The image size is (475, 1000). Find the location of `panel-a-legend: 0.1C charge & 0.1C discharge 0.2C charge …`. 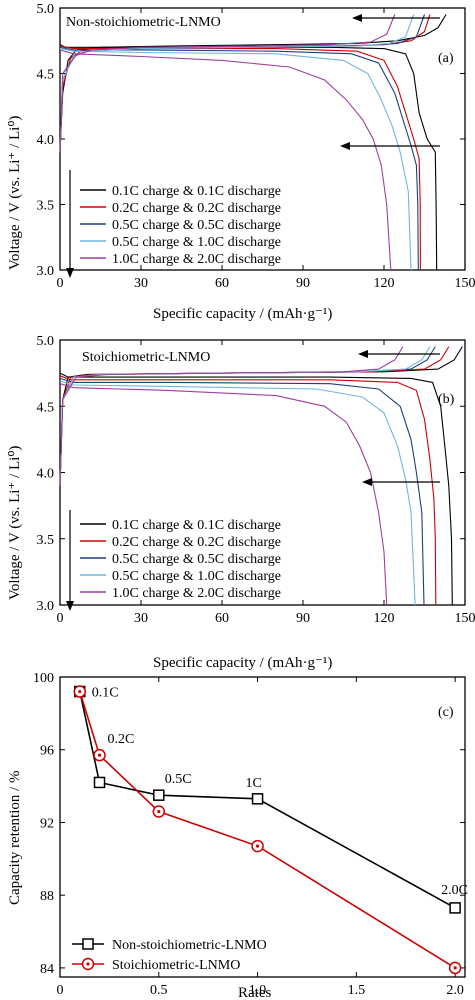

panel-a-legend: 0.1C charge & 0.1C discharge 0.2C charge … is located at coordinates (180, 225).